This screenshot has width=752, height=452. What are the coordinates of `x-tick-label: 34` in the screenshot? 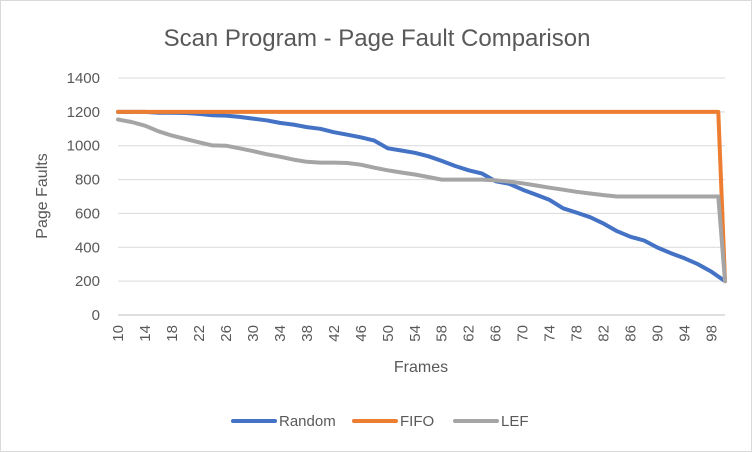 It's located at (280, 333).